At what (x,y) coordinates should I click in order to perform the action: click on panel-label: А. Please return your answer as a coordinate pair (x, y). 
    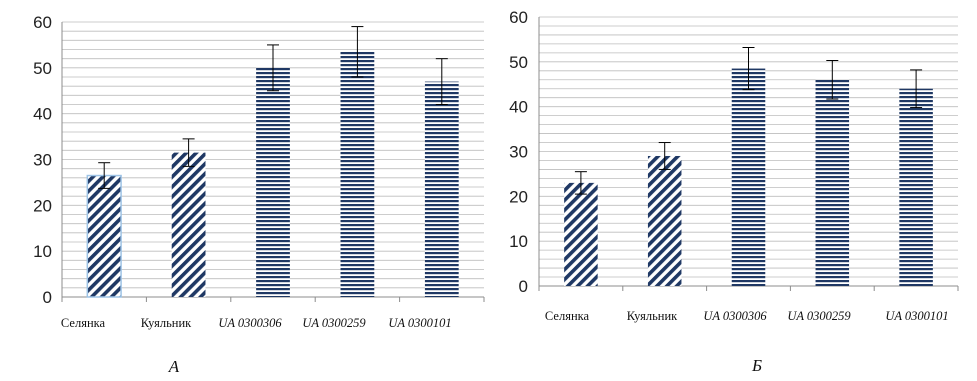
    Looking at the image, I should click on (174, 366).